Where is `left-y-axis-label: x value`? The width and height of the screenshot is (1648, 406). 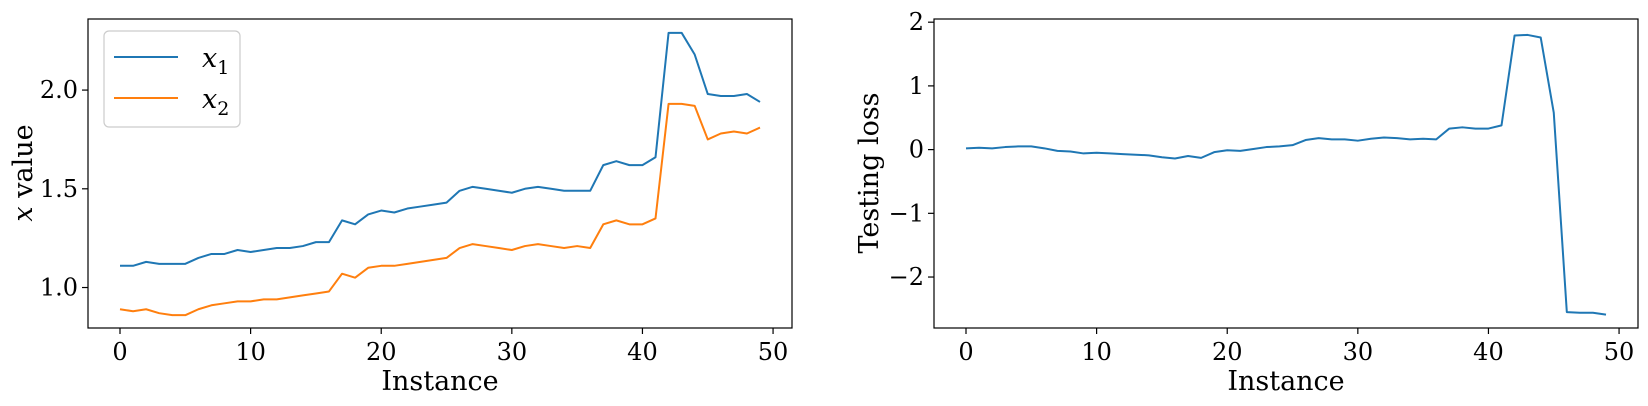
left-y-axis-label: x value is located at coordinates (23, 172).